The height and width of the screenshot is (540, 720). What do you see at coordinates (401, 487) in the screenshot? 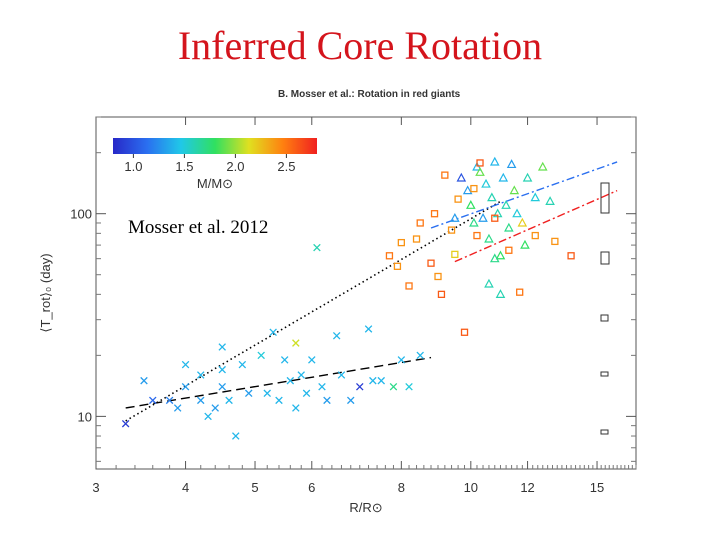
I see `x-tick-label: 8` at bounding box center [401, 487].